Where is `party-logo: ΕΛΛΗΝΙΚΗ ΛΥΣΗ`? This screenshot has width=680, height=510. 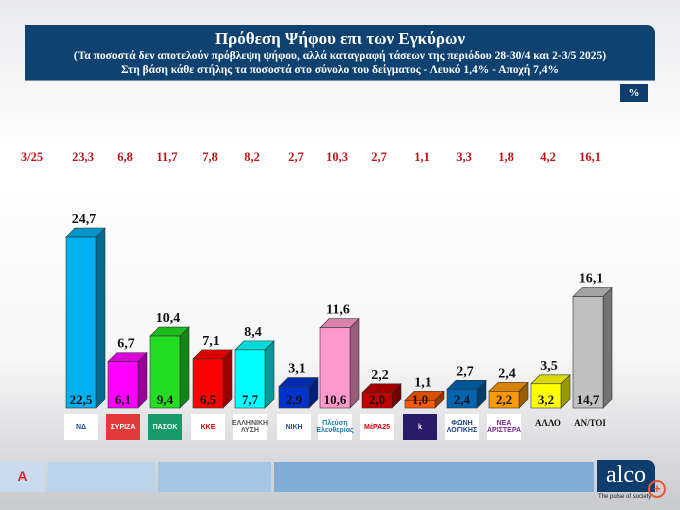
party-logo: ΕΛΛΗΝΙΚΗ ΛΥΣΗ is located at coordinates (250, 427).